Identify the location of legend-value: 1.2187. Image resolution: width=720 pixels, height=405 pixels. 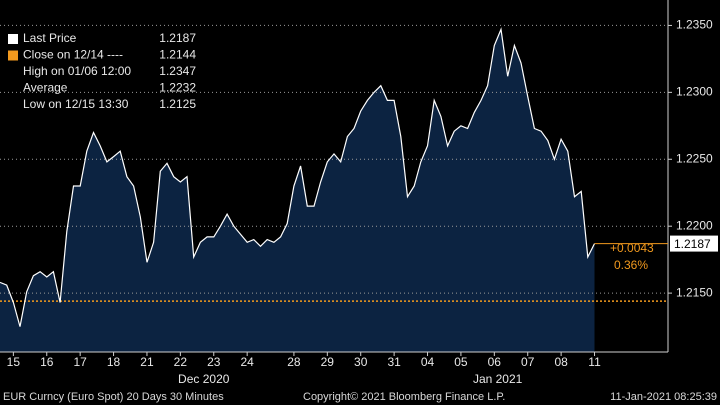
(177, 38).